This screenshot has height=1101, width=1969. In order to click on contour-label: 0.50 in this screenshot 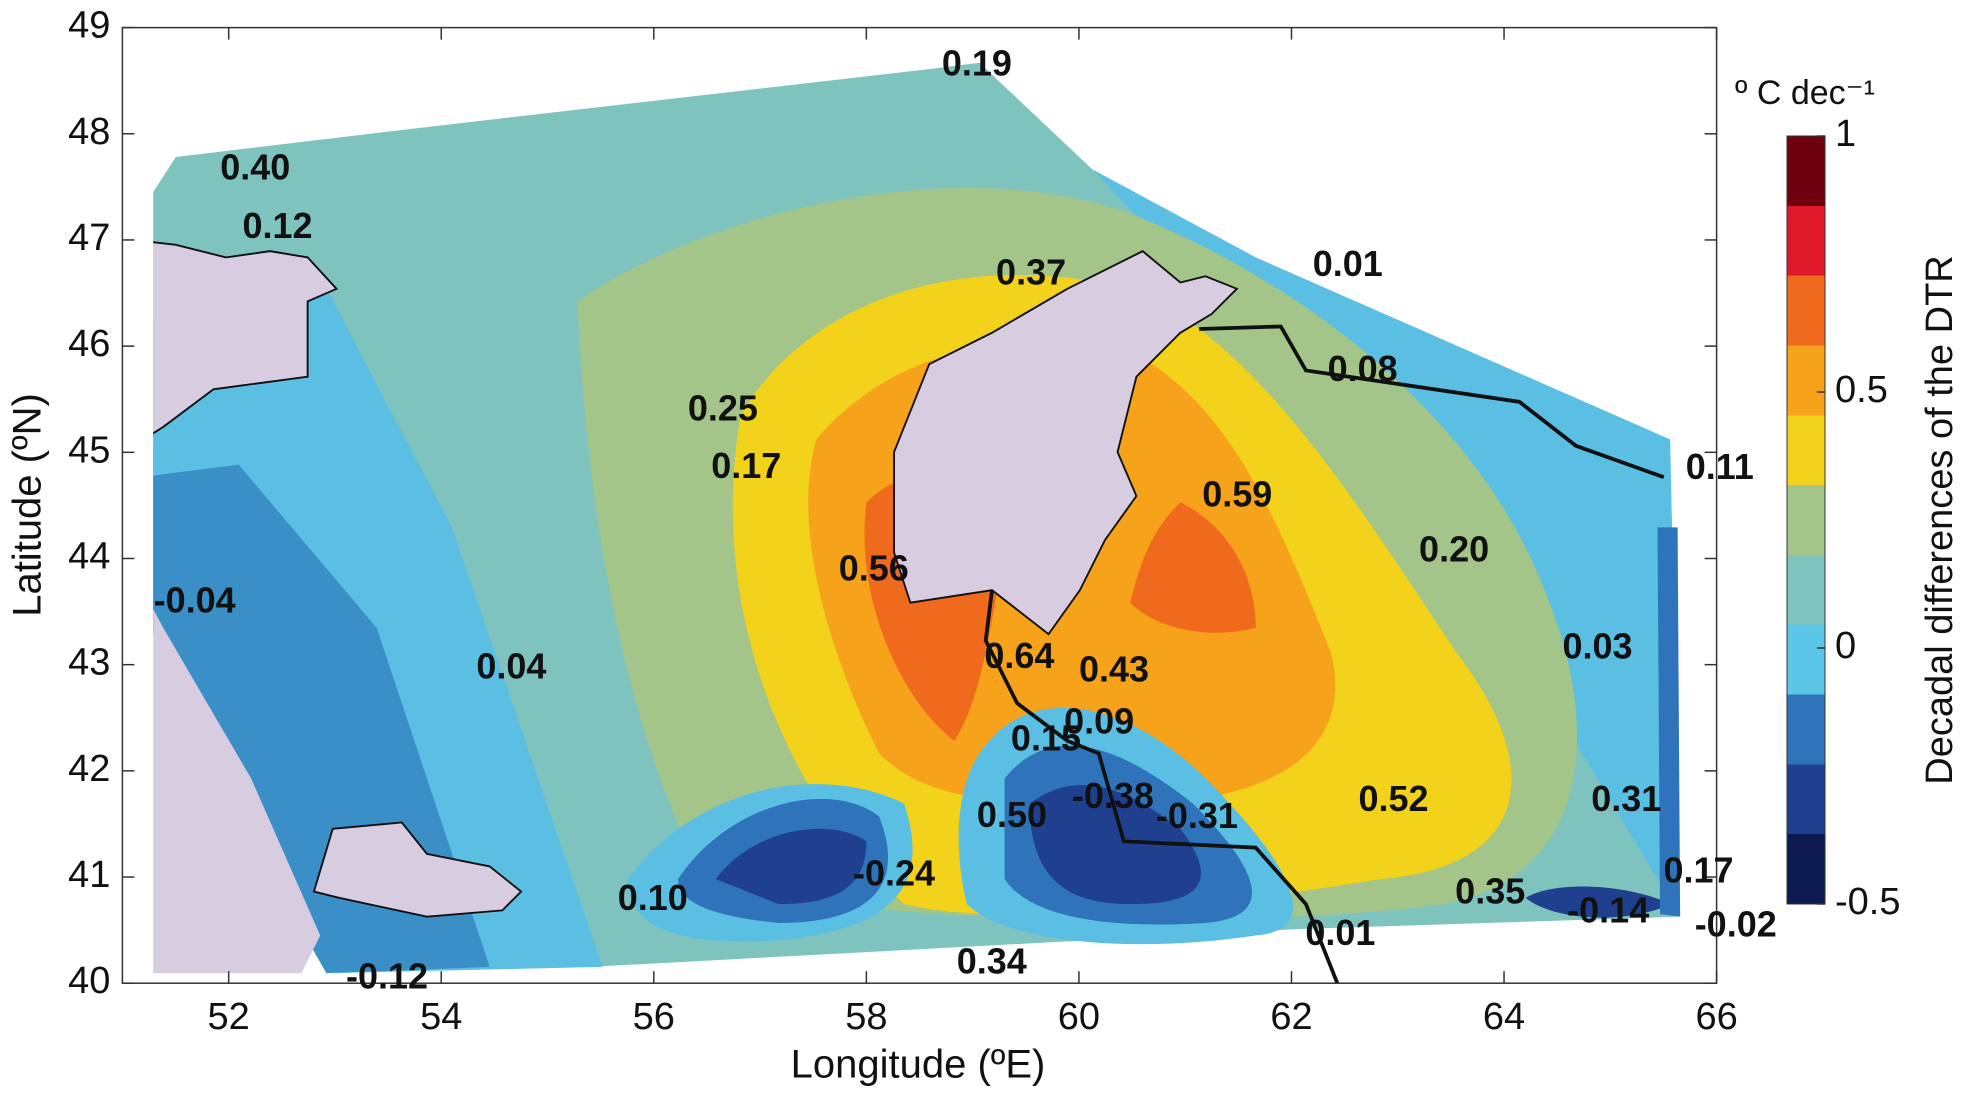, I will do `click(1012, 814)`.